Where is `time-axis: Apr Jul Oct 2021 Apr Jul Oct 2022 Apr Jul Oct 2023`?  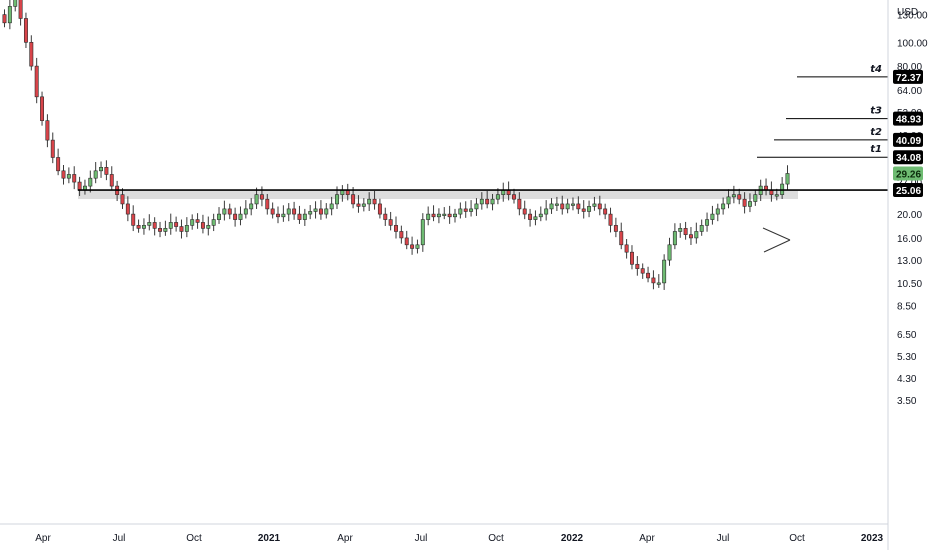 time-axis: Apr Jul Oct 2021 Apr Jul Oct 2022 Apr Jul Oct 2023 is located at coordinates (444, 533).